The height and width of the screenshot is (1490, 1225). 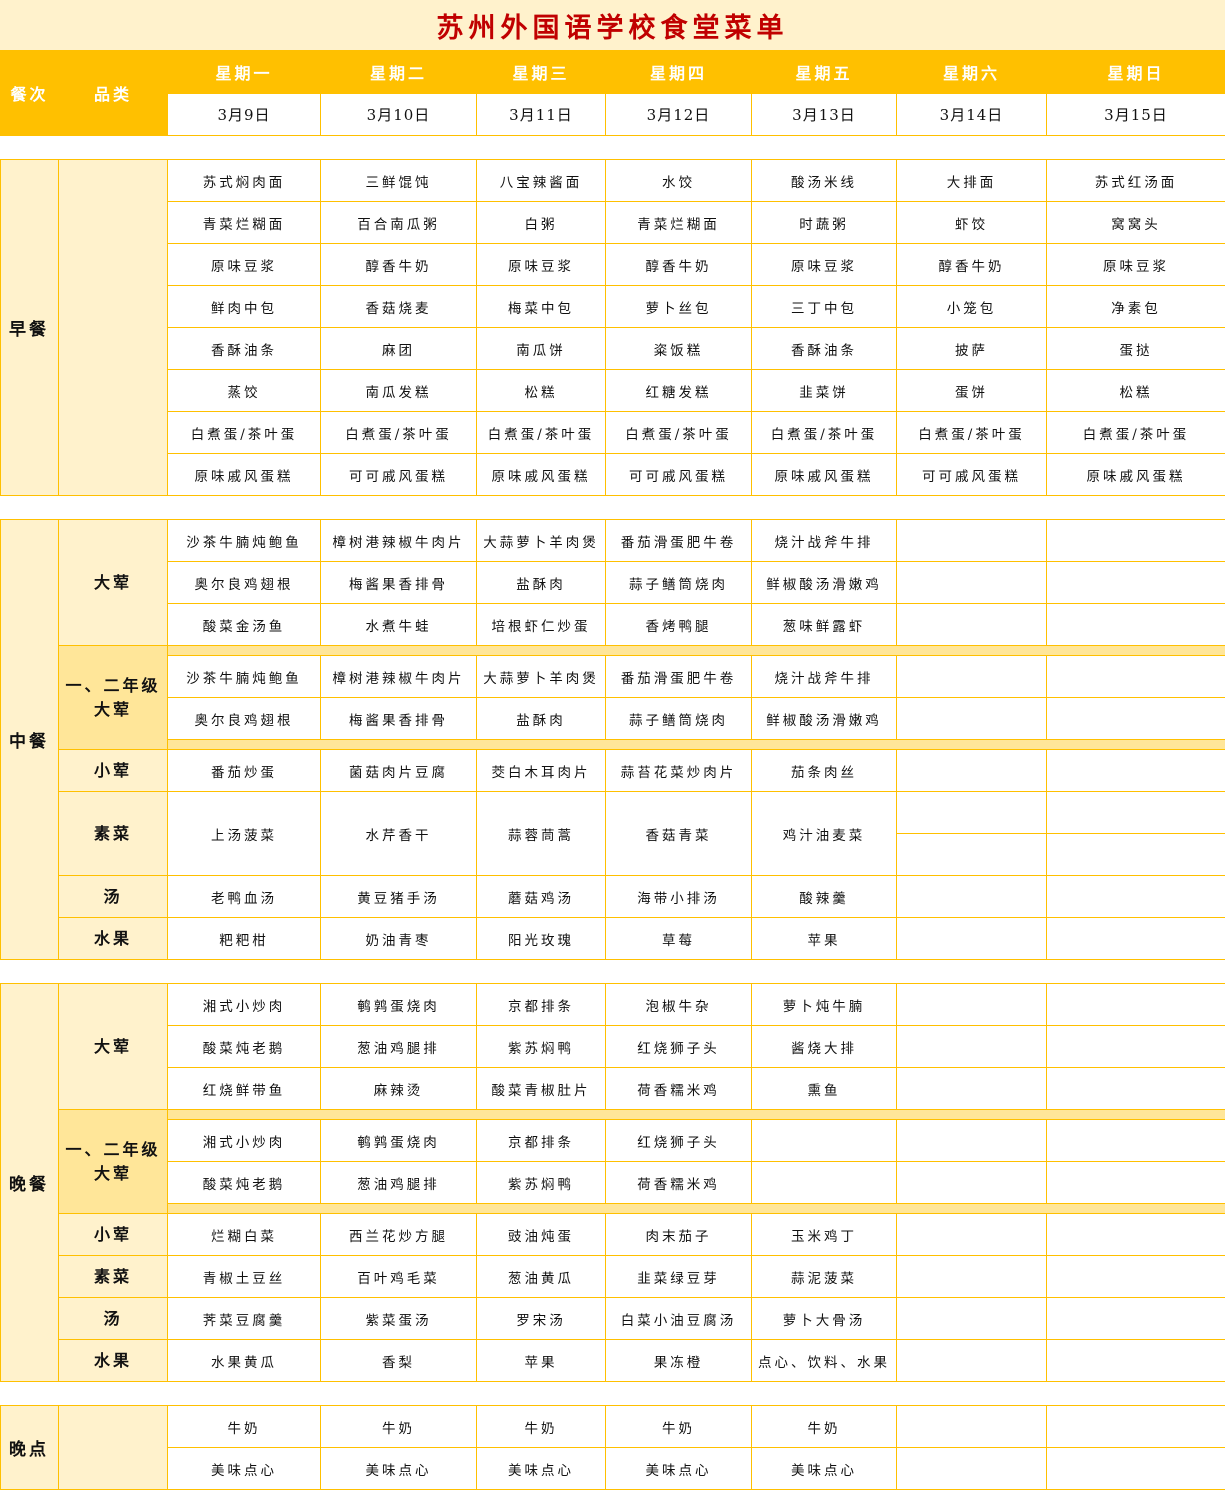 I want to click on day-header: 星期五, so click(x=824, y=72).